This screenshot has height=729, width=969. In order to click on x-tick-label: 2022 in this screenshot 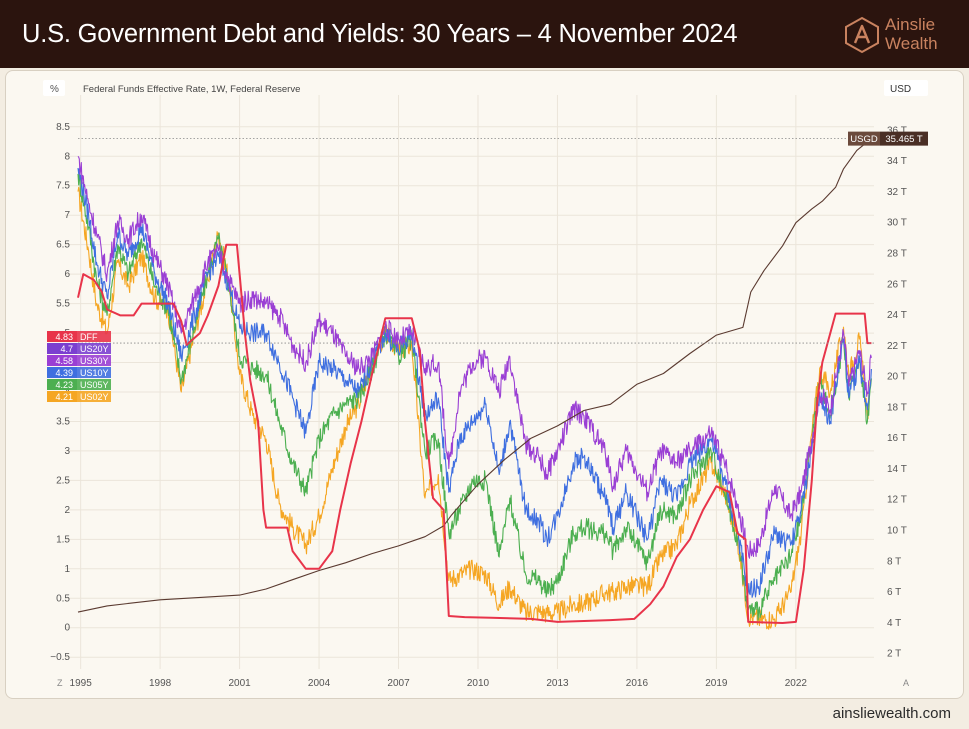, I will do `click(796, 683)`.